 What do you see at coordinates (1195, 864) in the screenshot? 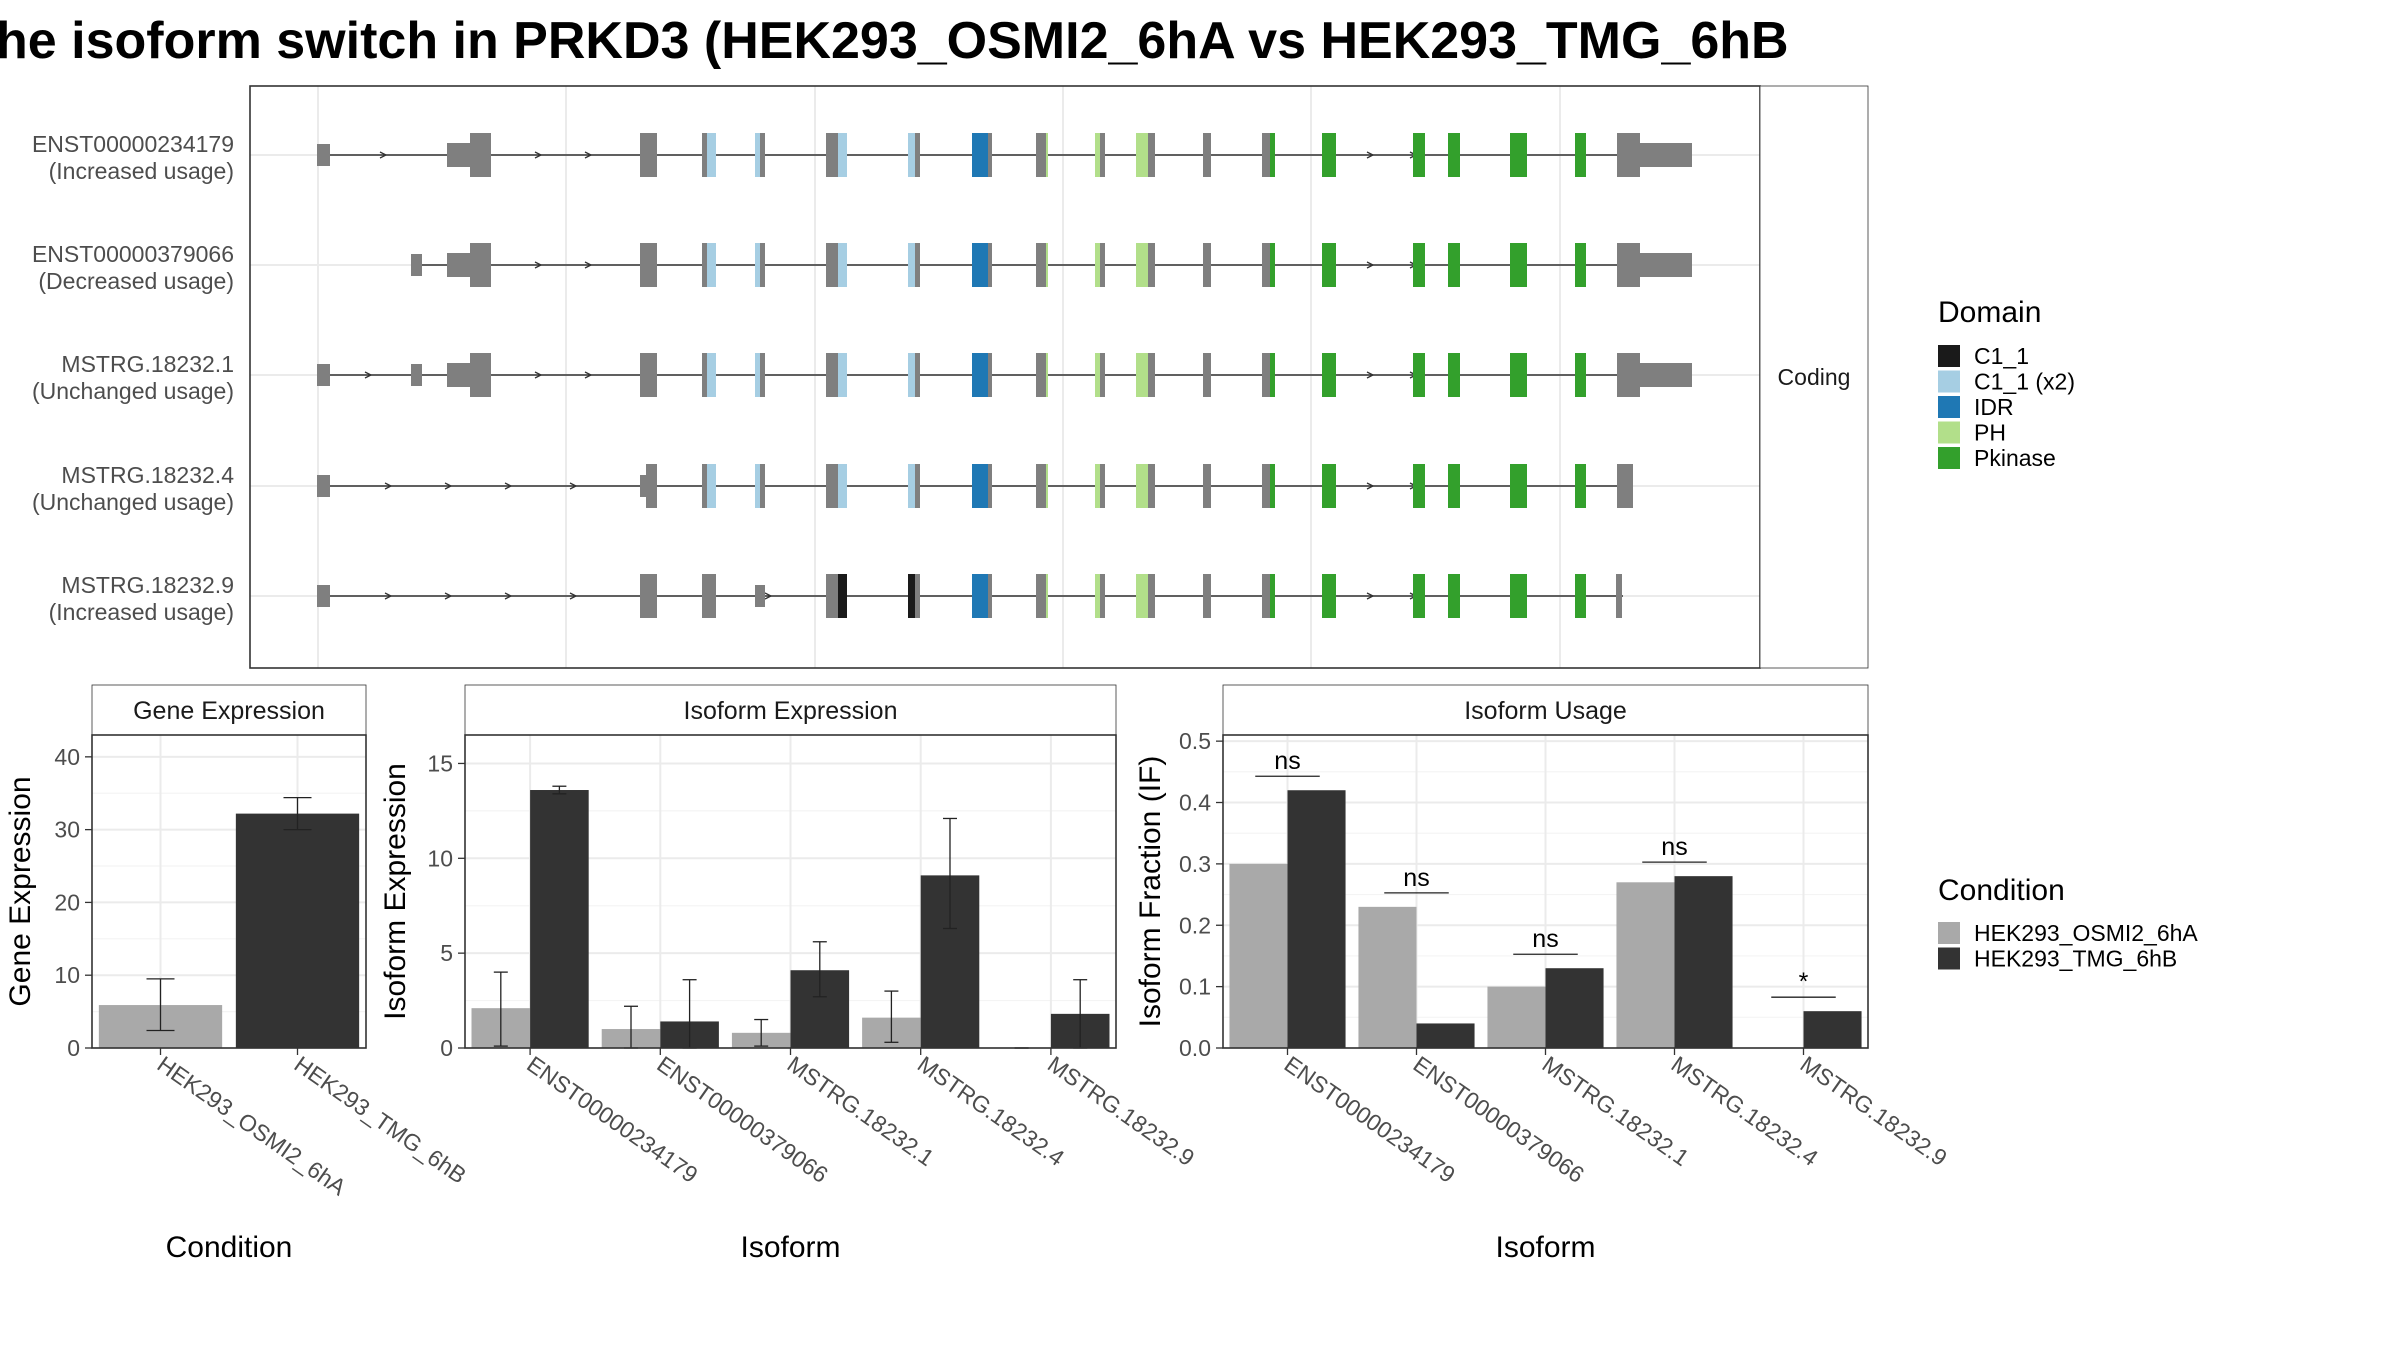
I see `isouse-y-tick-label: 0.3` at bounding box center [1195, 864].